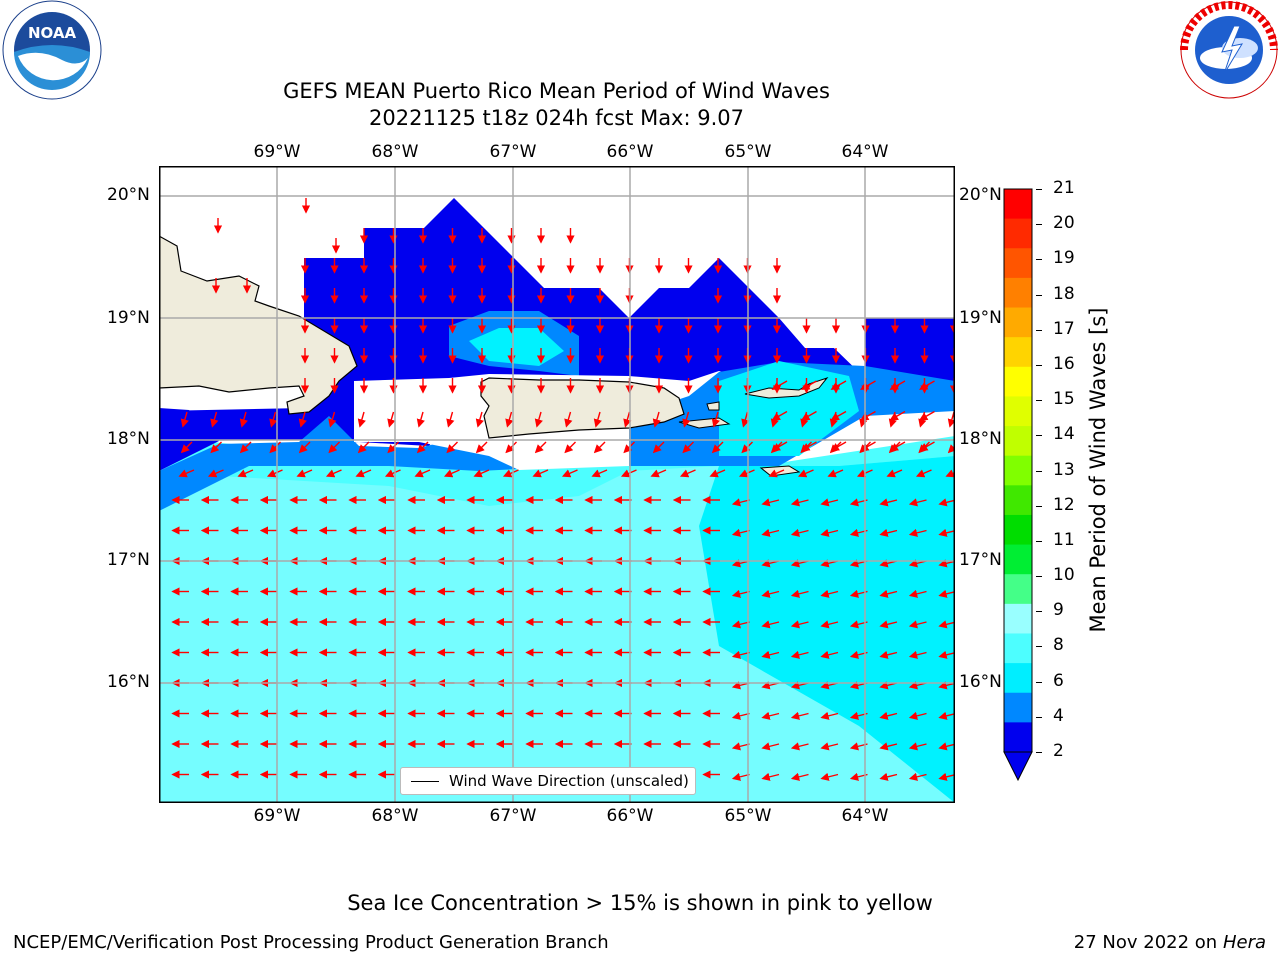 Image resolution: width=1280 pixels, height=960 pixels. I want to click on lon-label-bottom: 66°W, so click(630, 816).